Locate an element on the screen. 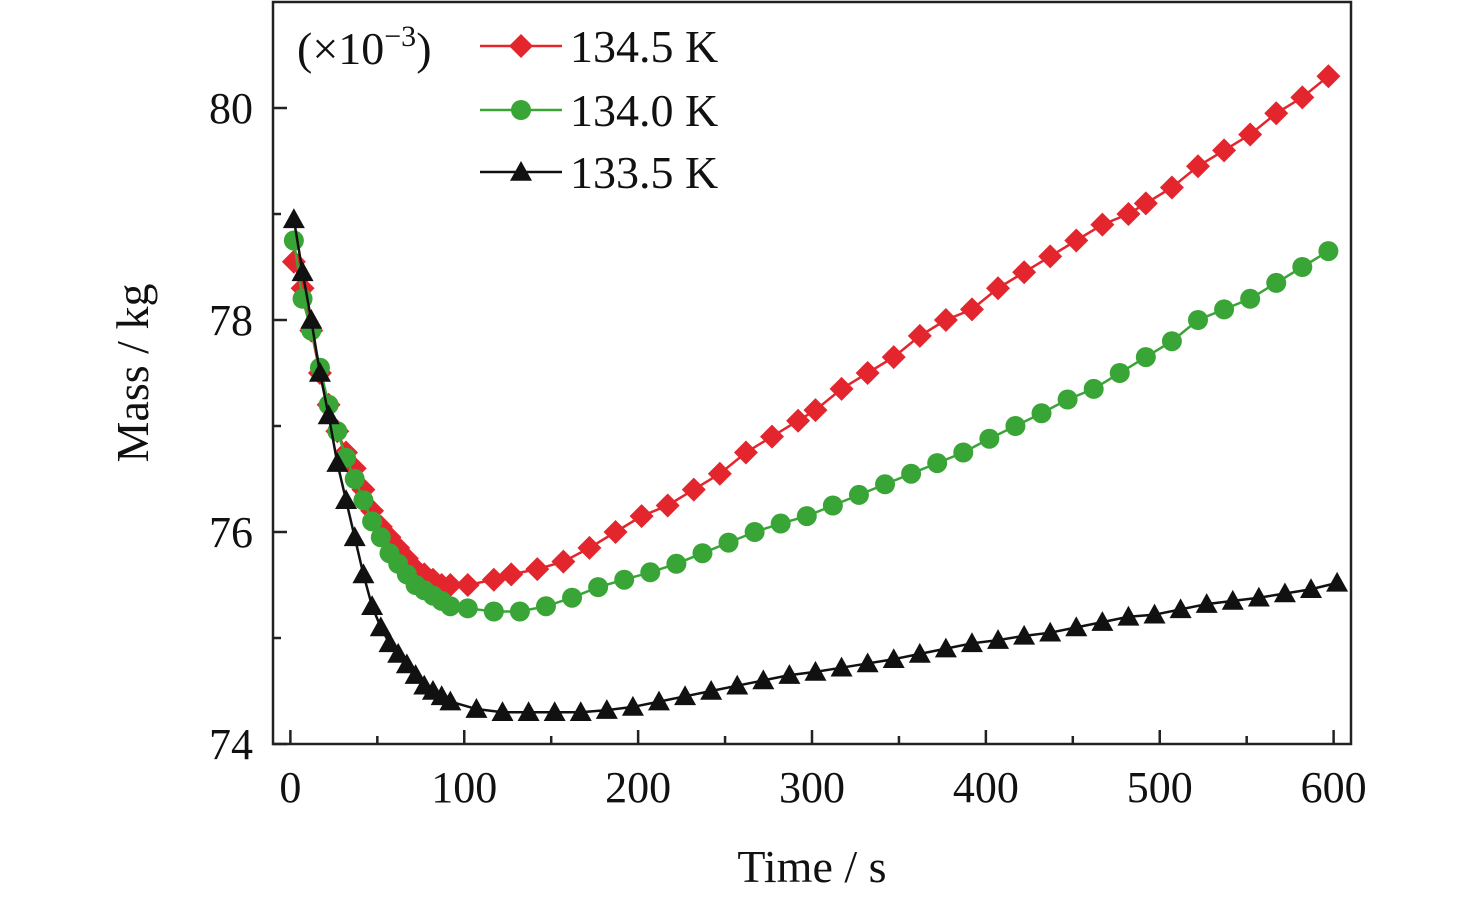 The height and width of the screenshot is (900, 1476). legend-label: 133.5 K is located at coordinates (644, 172).